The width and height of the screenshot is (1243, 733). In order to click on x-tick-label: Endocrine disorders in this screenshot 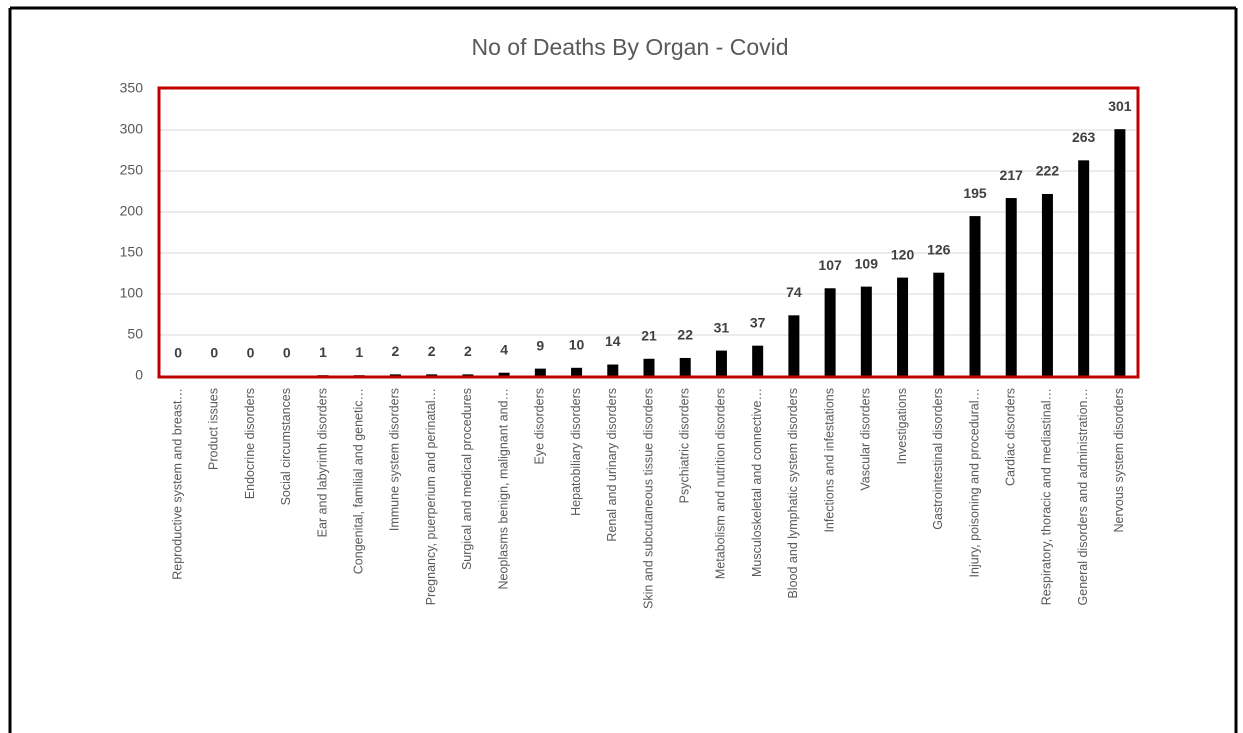, I will do `click(250, 443)`.